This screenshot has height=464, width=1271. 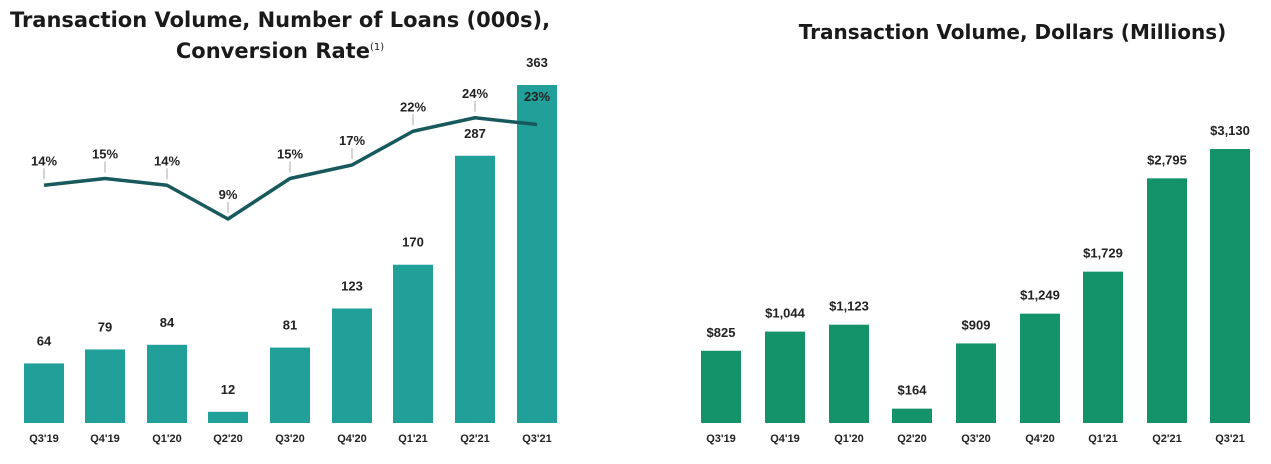 What do you see at coordinates (228, 417) in the screenshot?
I see `loans-bar-Q2'20` at bounding box center [228, 417].